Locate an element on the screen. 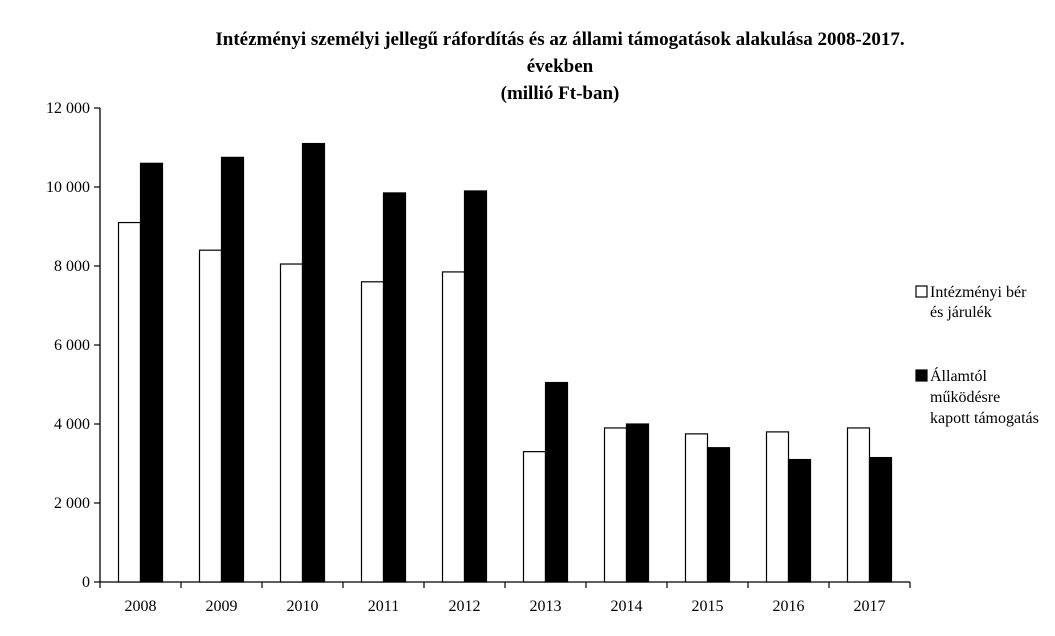 The width and height of the screenshot is (1055, 636). x-tick-label: 2010 is located at coordinates (303, 606).